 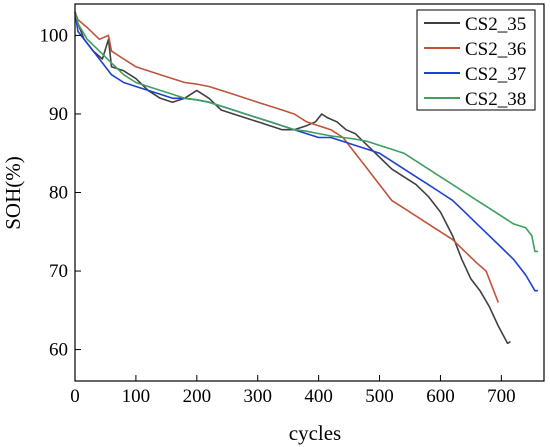 What do you see at coordinates (58, 350) in the screenshot?
I see `y-tick-label: 60` at bounding box center [58, 350].